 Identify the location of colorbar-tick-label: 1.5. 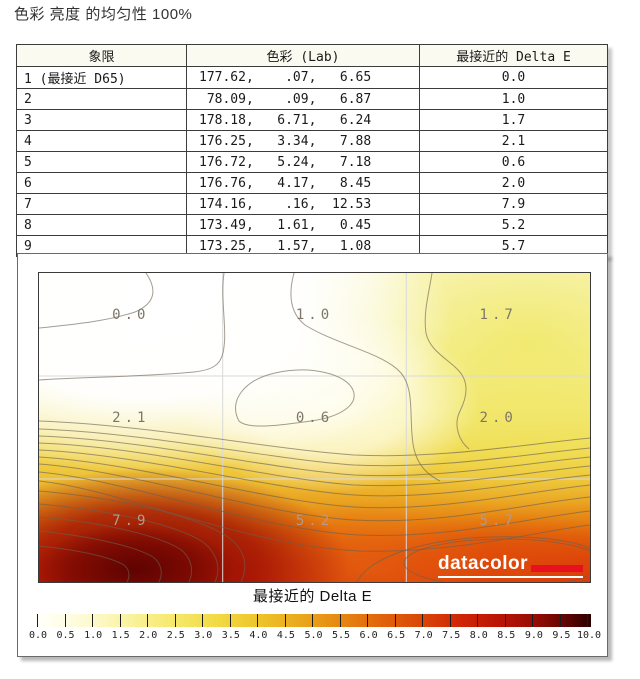
(120, 635).